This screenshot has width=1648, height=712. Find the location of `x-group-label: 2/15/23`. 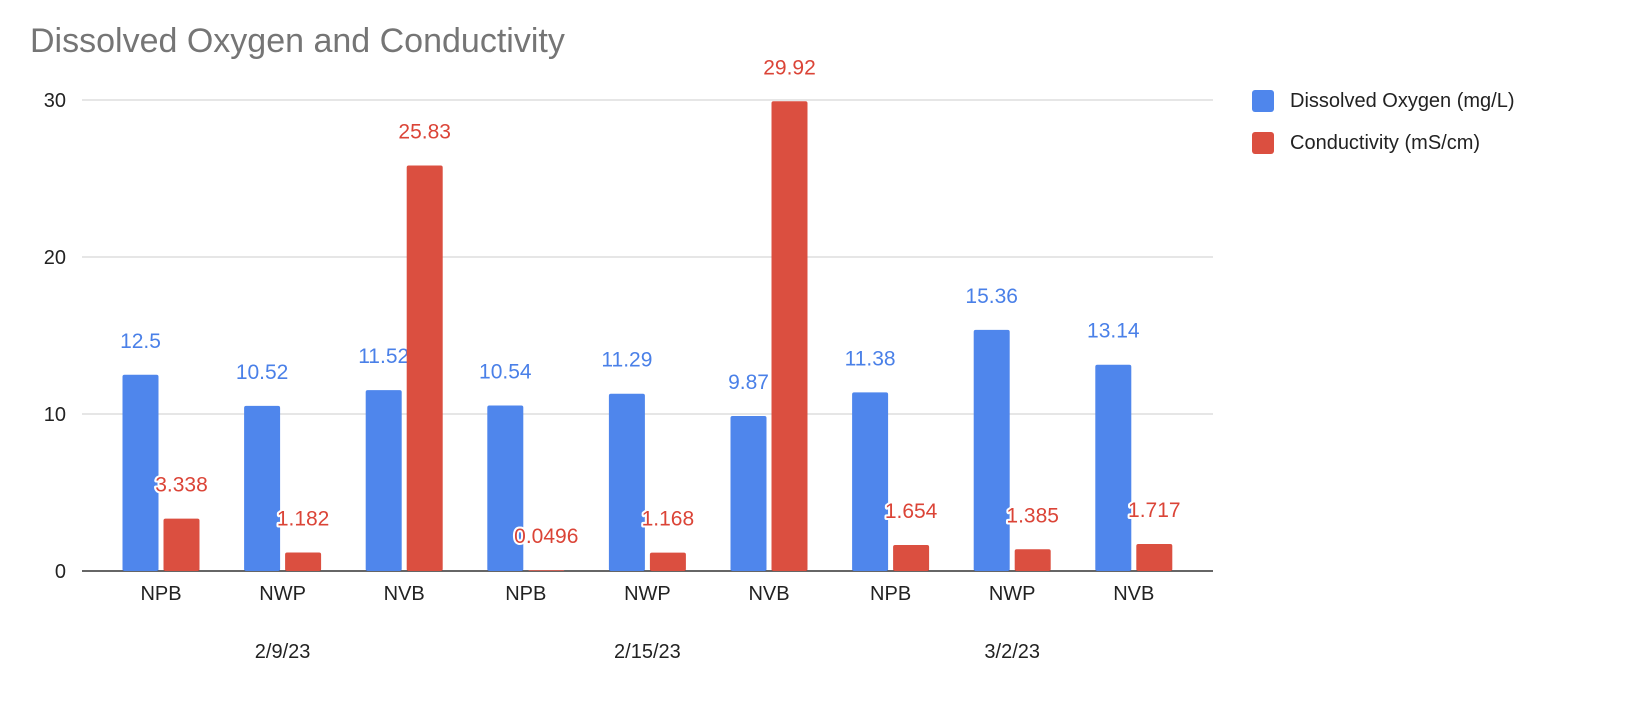

x-group-label: 2/15/23 is located at coordinates (647, 652).